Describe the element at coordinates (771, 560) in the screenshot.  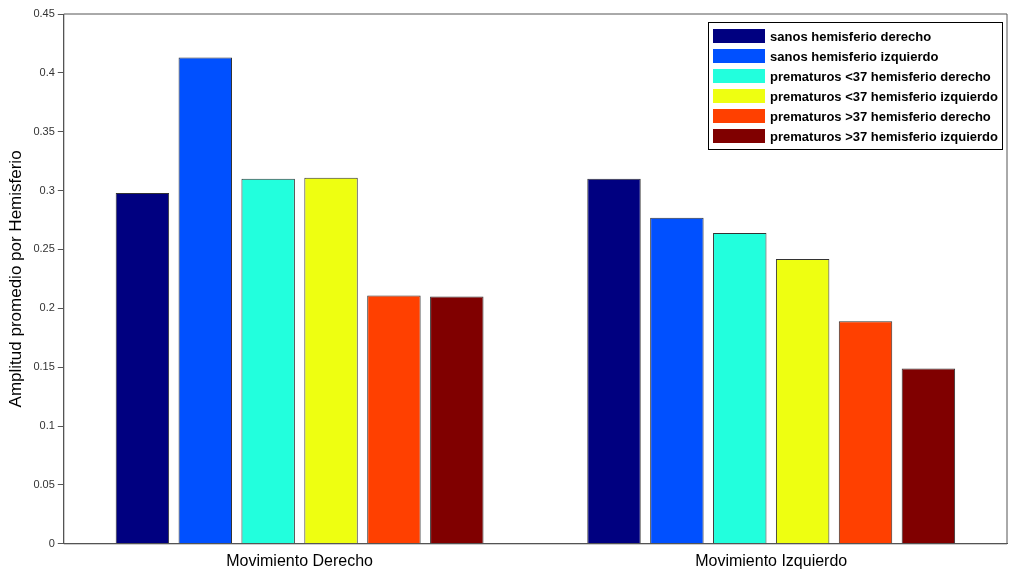
I see `x-tick-label: Movimiento Izquierdo` at that location.